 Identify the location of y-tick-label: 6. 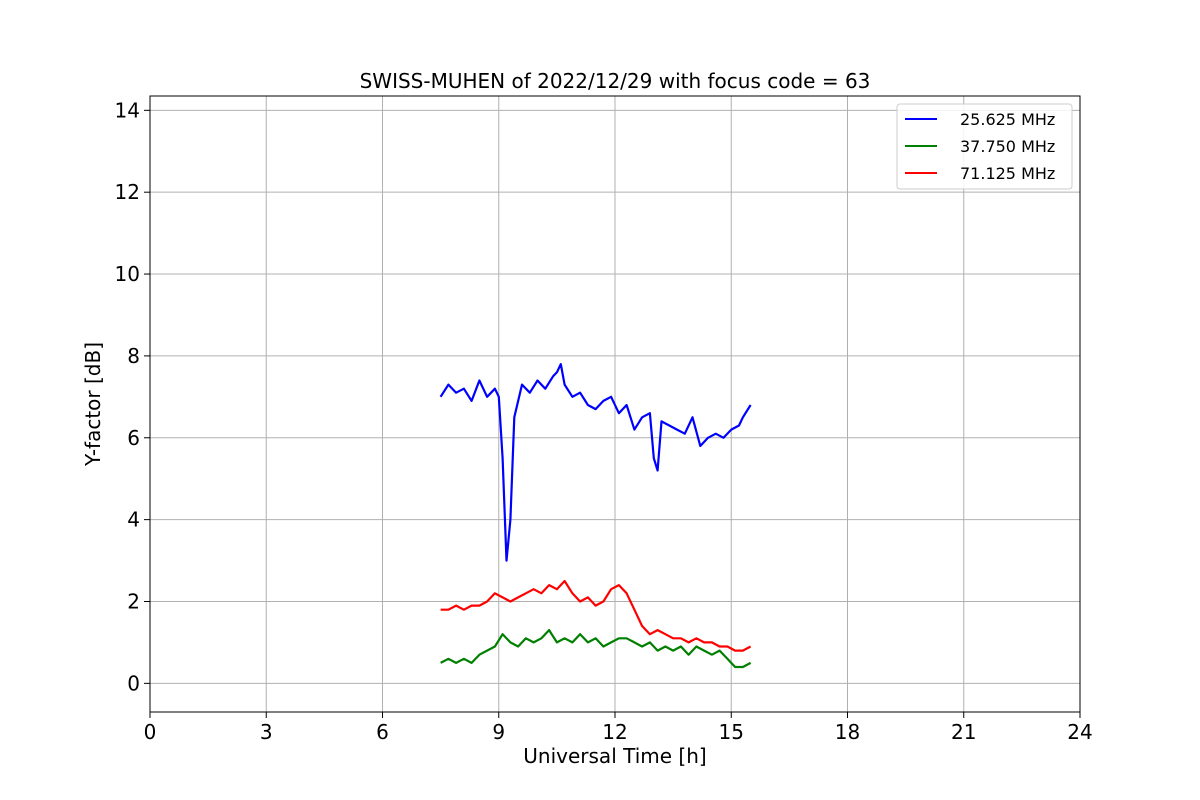
(133, 438).